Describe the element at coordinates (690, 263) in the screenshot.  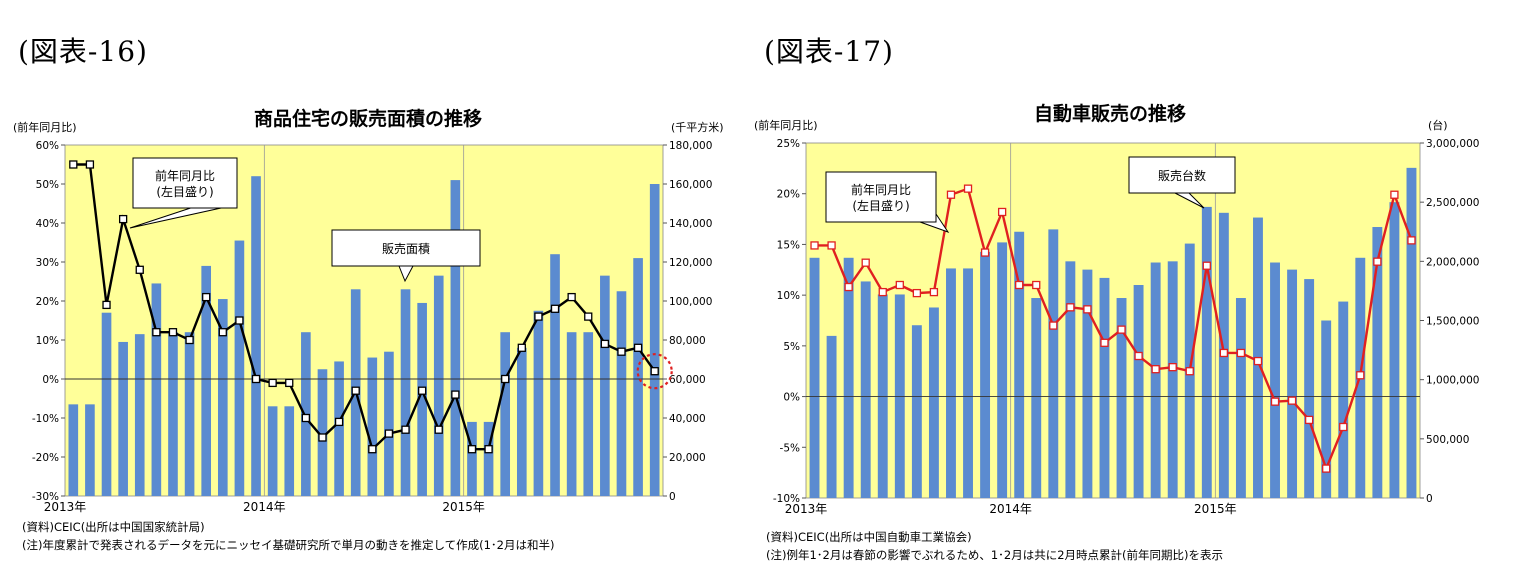
I see `right-tick-label-3: 120,000` at that location.